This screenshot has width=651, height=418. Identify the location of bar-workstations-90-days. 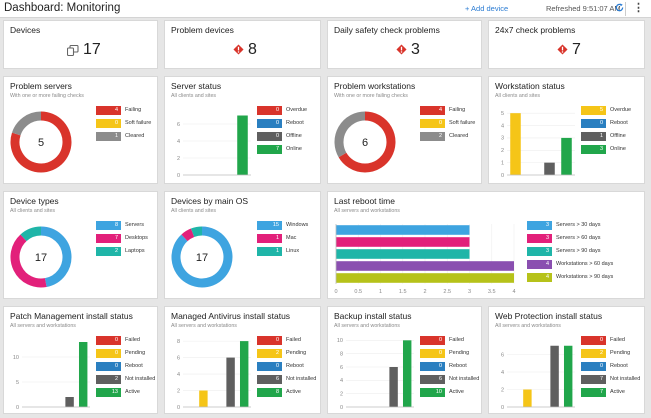
(425, 278).